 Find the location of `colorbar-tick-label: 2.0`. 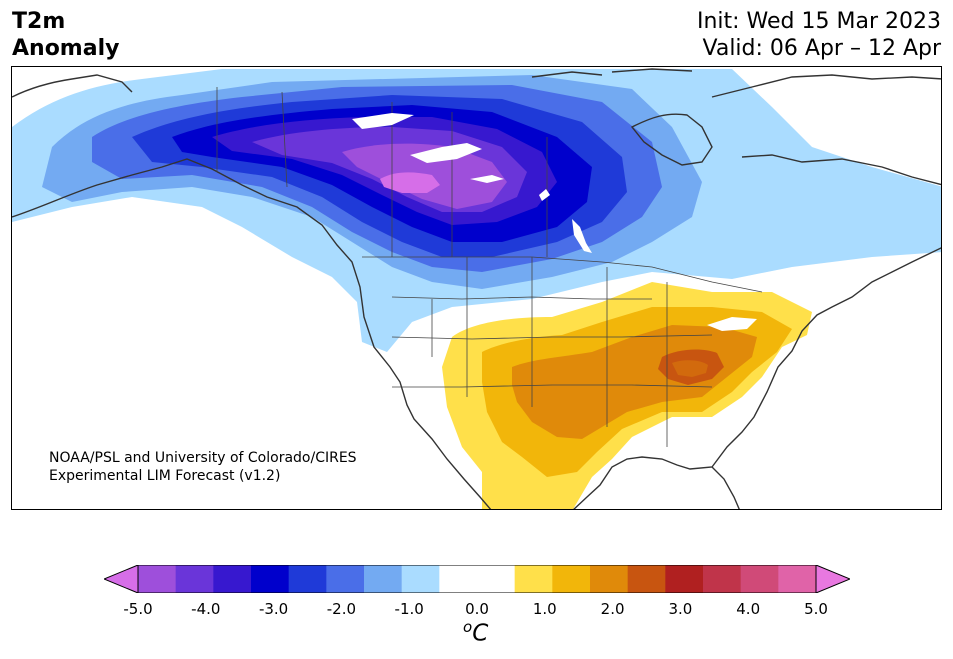

colorbar-tick-label: 2.0 is located at coordinates (612, 609).